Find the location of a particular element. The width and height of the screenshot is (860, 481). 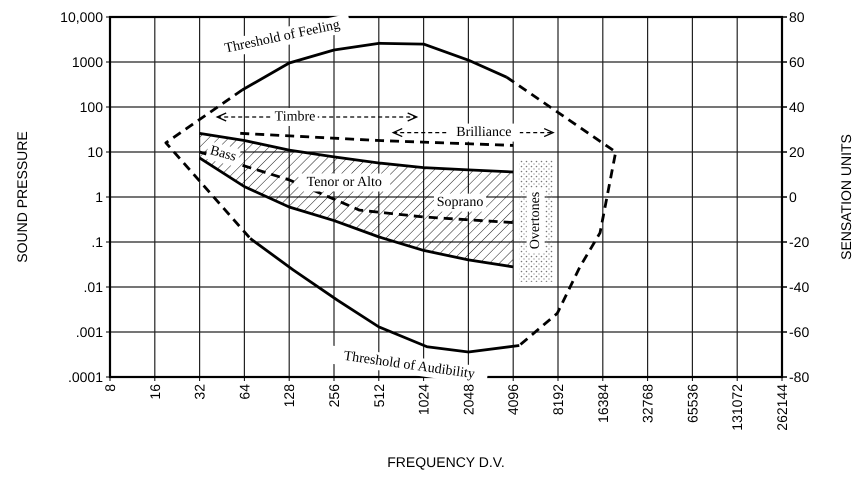

x-tick-label: 32 is located at coordinates (200, 392).